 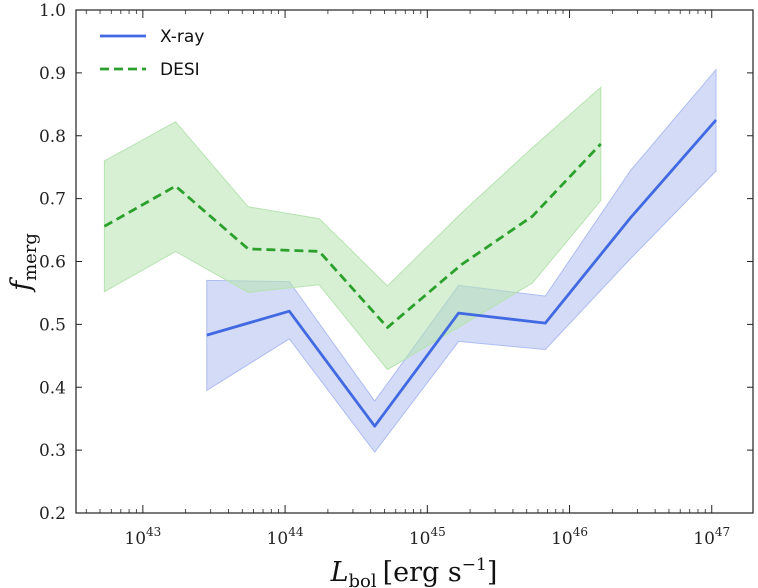 I want to click on y-tick-label: 0.8, so click(x=52, y=137).